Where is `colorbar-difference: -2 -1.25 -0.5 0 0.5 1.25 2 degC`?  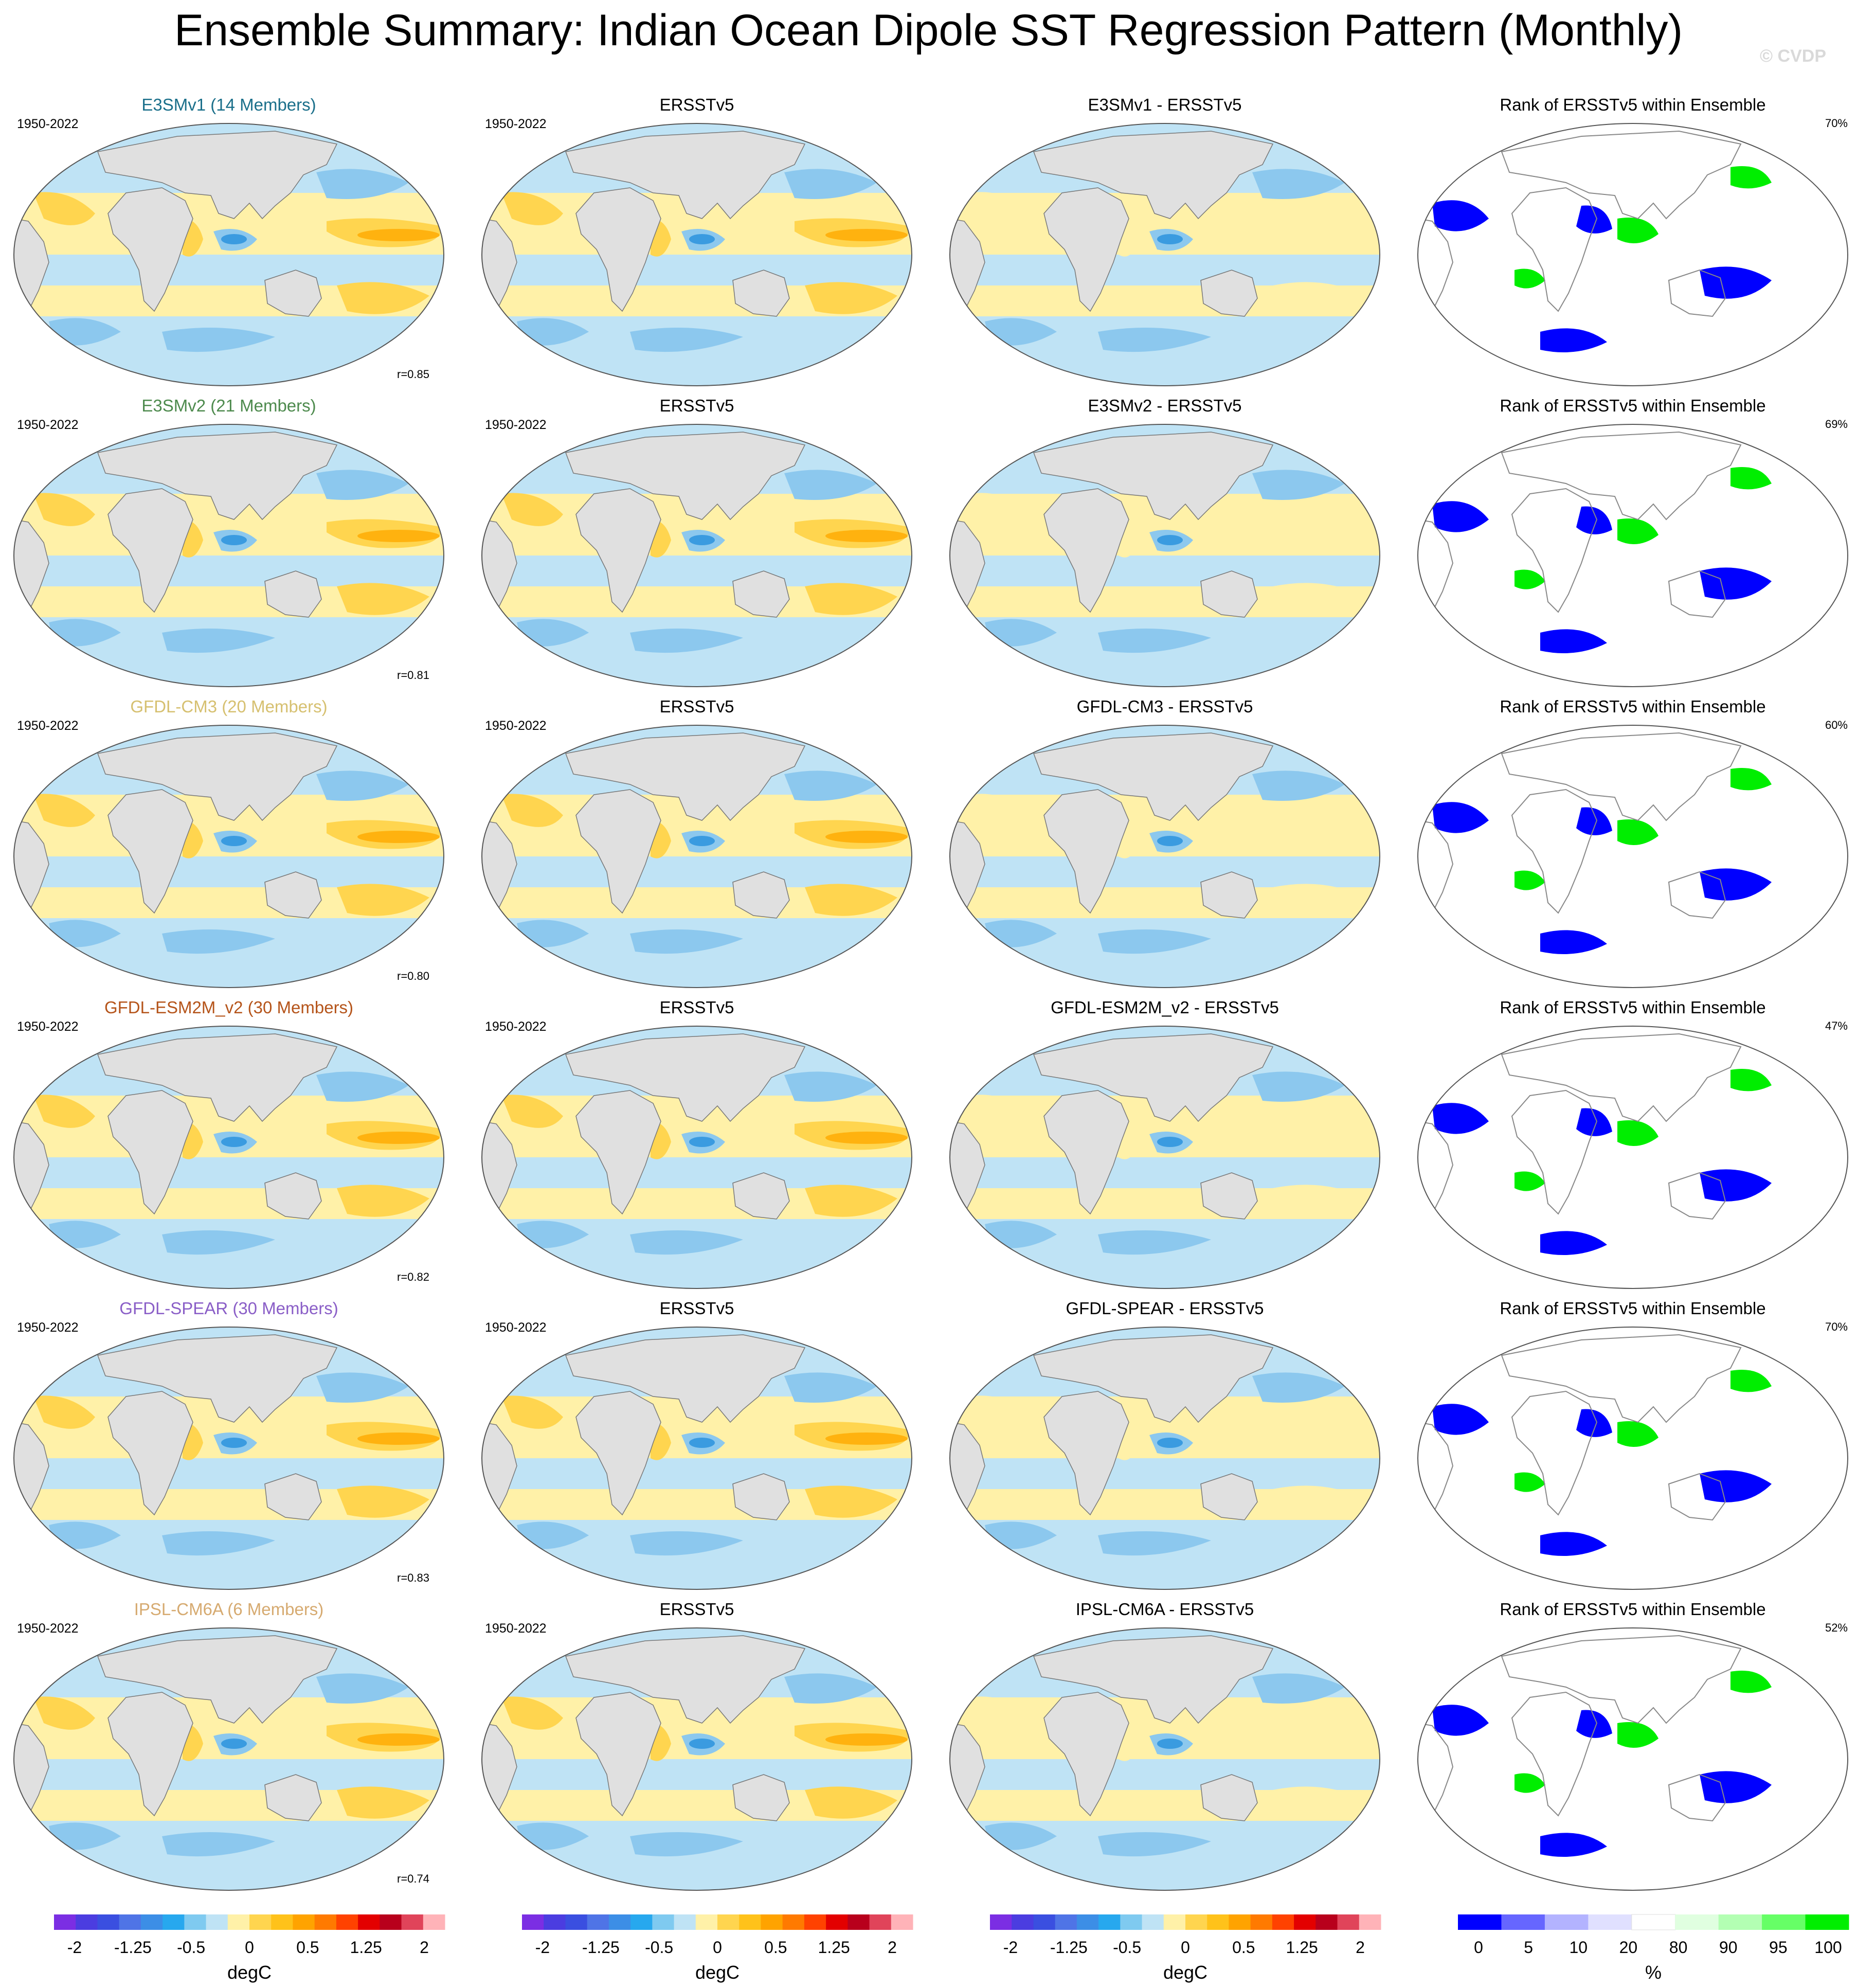
colorbar-difference: -2 -1.25 -0.5 0 0.5 1.25 2 degC is located at coordinates (1185, 1948).